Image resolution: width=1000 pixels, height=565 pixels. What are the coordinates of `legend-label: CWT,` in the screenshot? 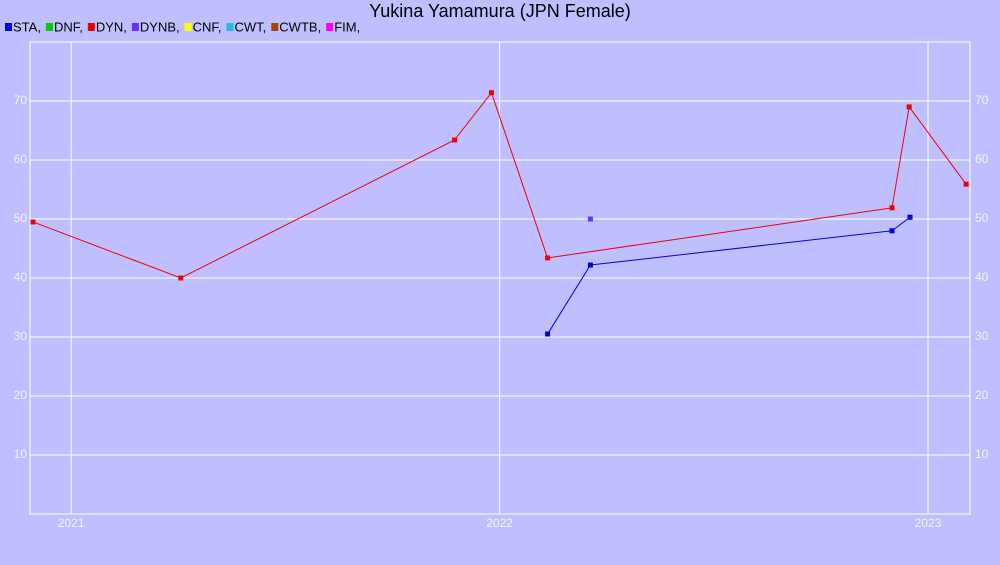 It's located at (251, 26).